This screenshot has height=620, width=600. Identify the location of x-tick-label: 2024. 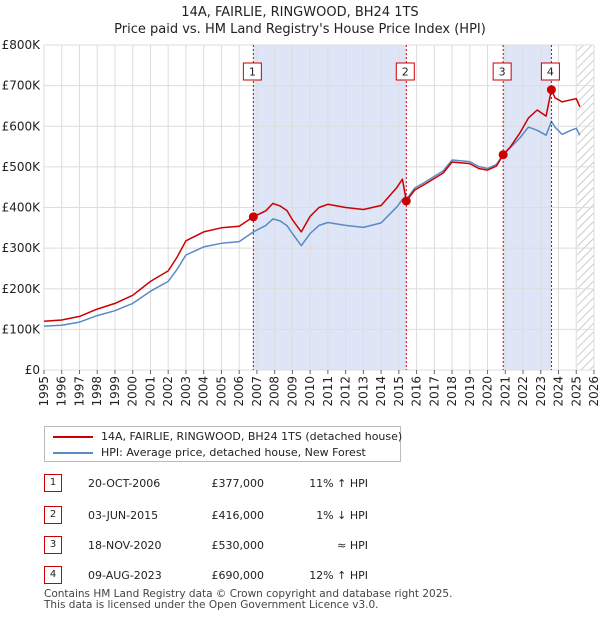
(559, 391).